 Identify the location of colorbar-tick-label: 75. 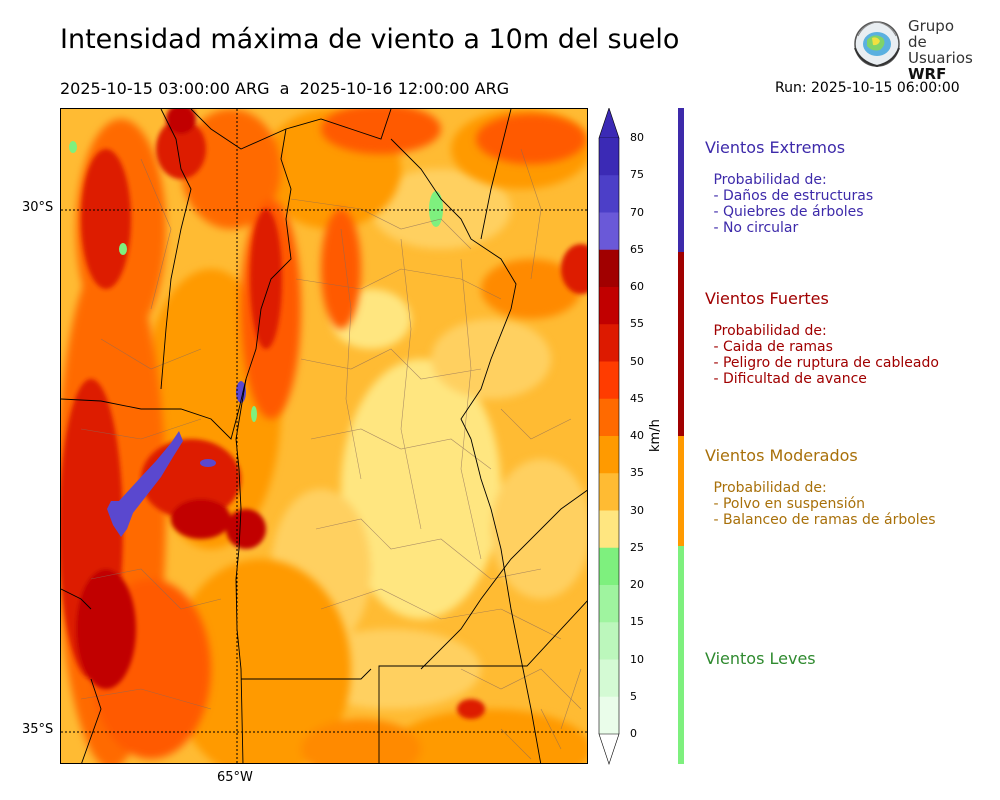
(637, 175).